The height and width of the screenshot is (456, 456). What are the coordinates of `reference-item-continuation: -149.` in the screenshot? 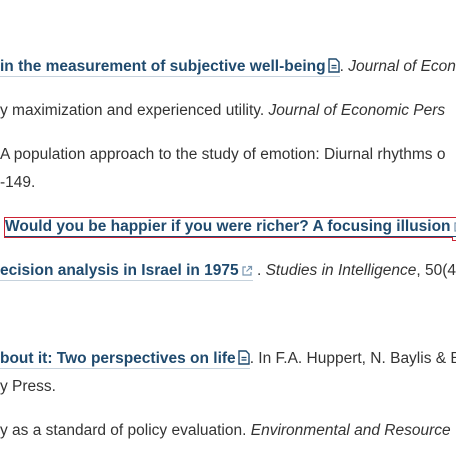 It's located at (17, 183).